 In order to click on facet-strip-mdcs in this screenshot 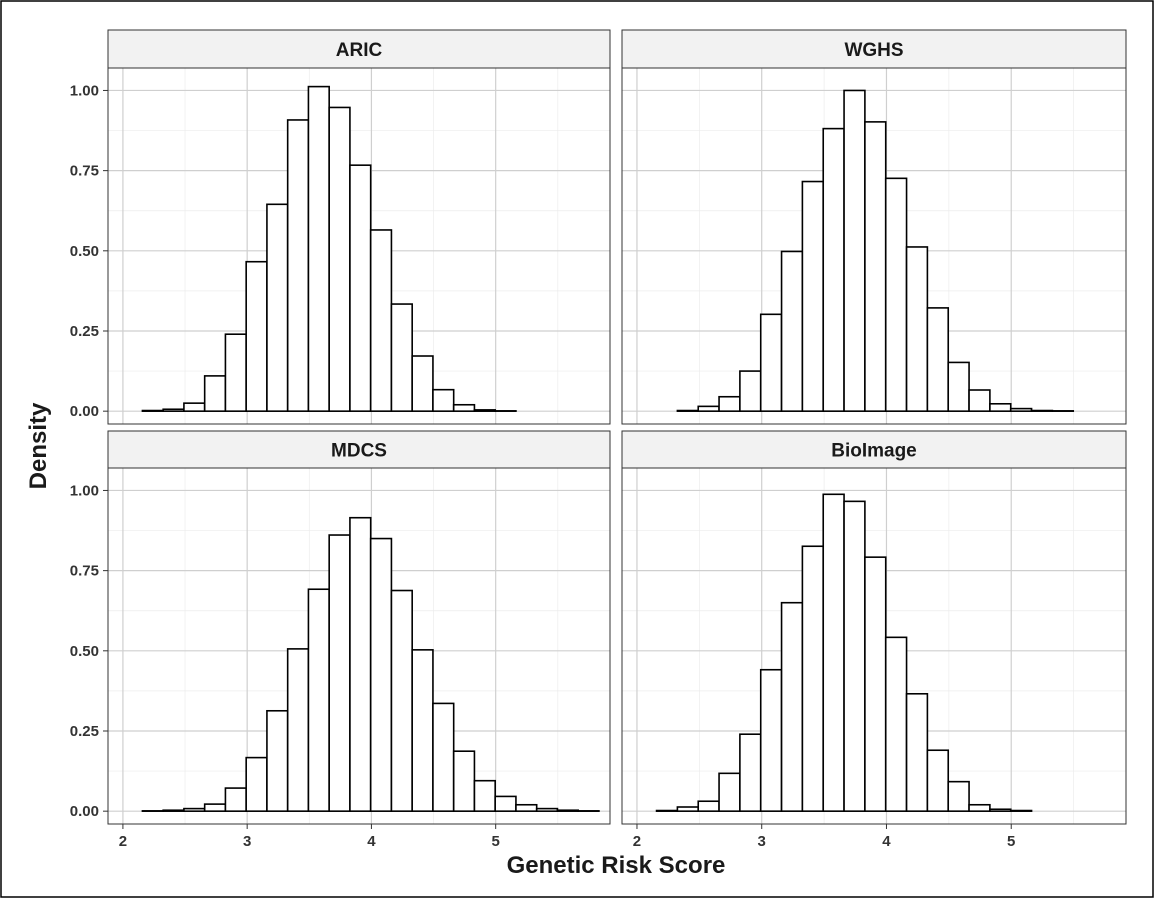, I will do `click(359, 449)`.